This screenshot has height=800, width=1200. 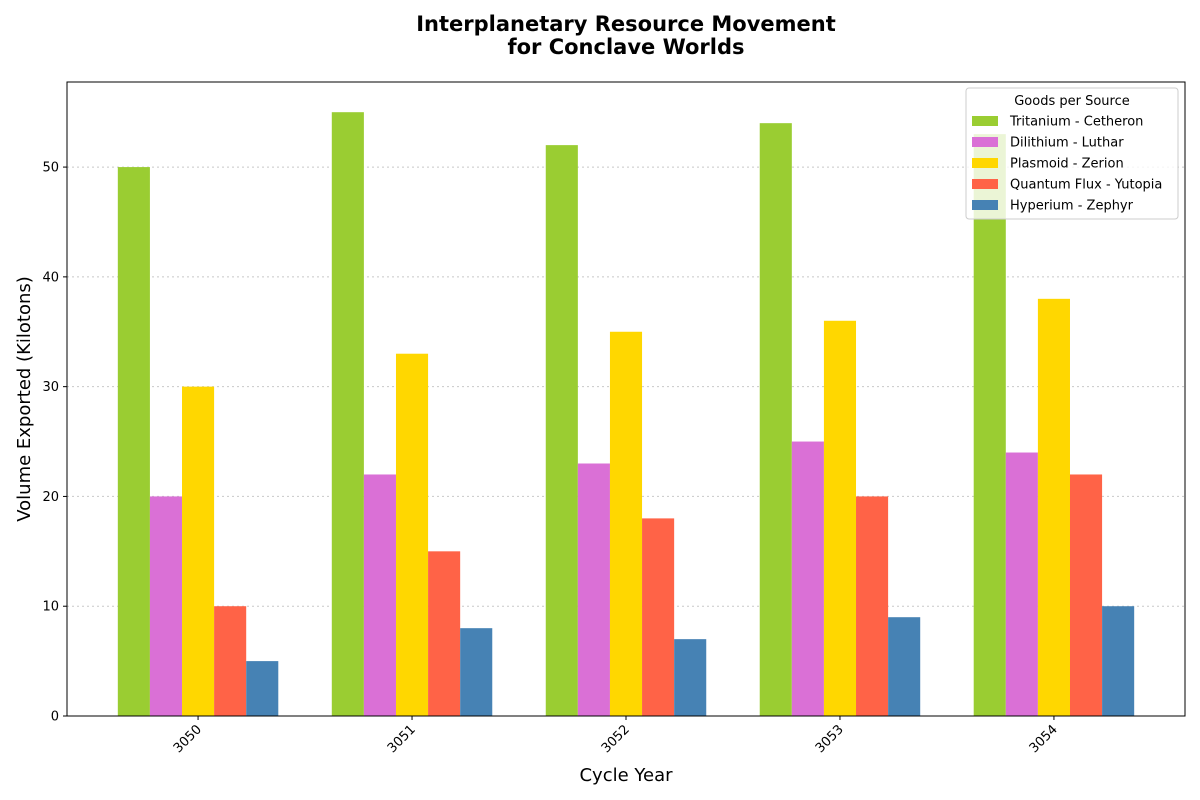 What do you see at coordinates (50, 277) in the screenshot?
I see `y-tick-label: 40` at bounding box center [50, 277].